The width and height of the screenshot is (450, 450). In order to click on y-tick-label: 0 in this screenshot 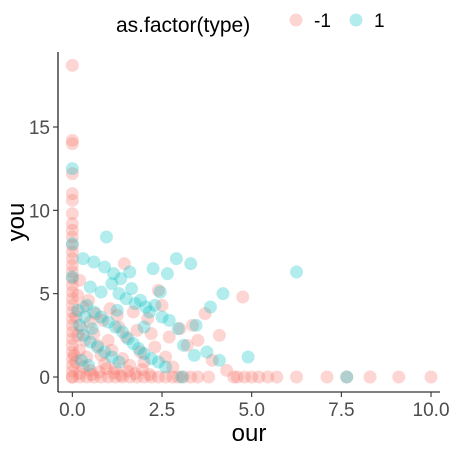, I will do `click(44, 378)`.